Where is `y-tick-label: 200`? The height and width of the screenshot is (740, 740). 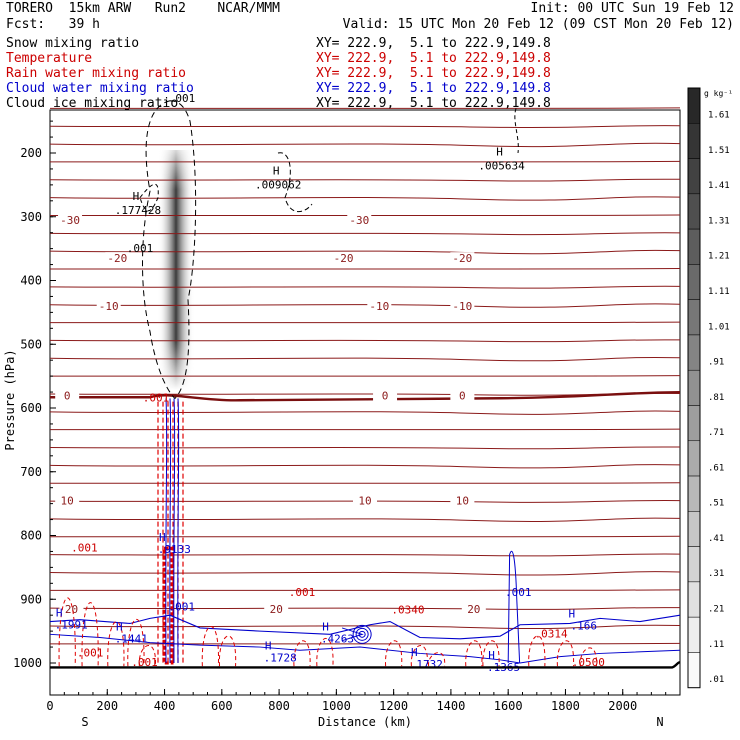 y-tick-label: 200 is located at coordinates (31, 153).